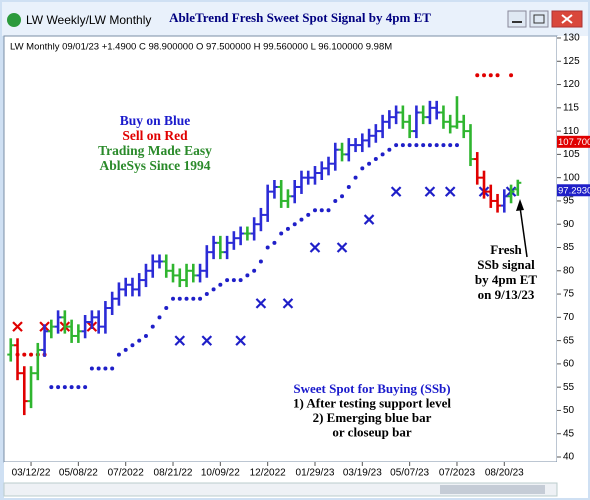 The width and height of the screenshot is (590, 500). Describe the element at coordinates (31, 473) in the screenshot. I see `x-tick-label: 03/12/22` at that location.